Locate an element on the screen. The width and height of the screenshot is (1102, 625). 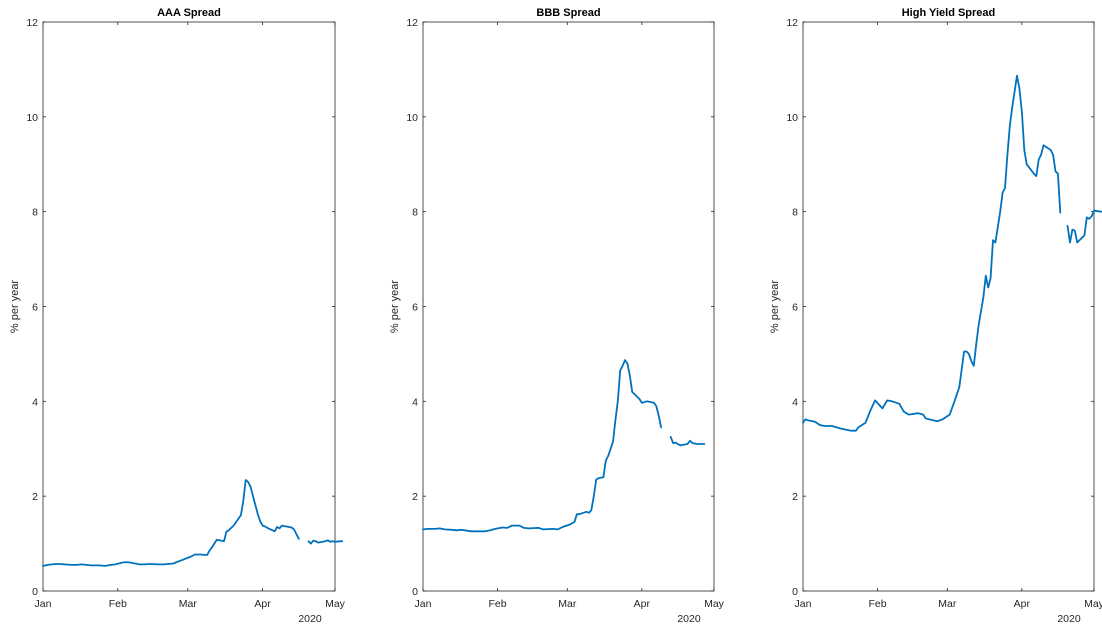
chart-title: BBB Spread is located at coordinates (568, 13).